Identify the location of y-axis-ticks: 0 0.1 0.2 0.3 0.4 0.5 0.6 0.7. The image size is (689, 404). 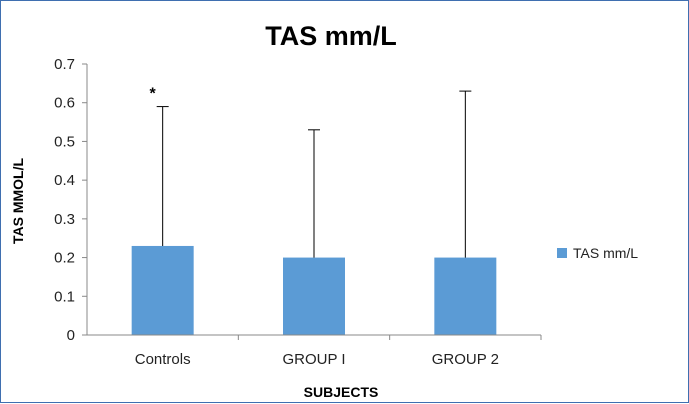
(70, 200).